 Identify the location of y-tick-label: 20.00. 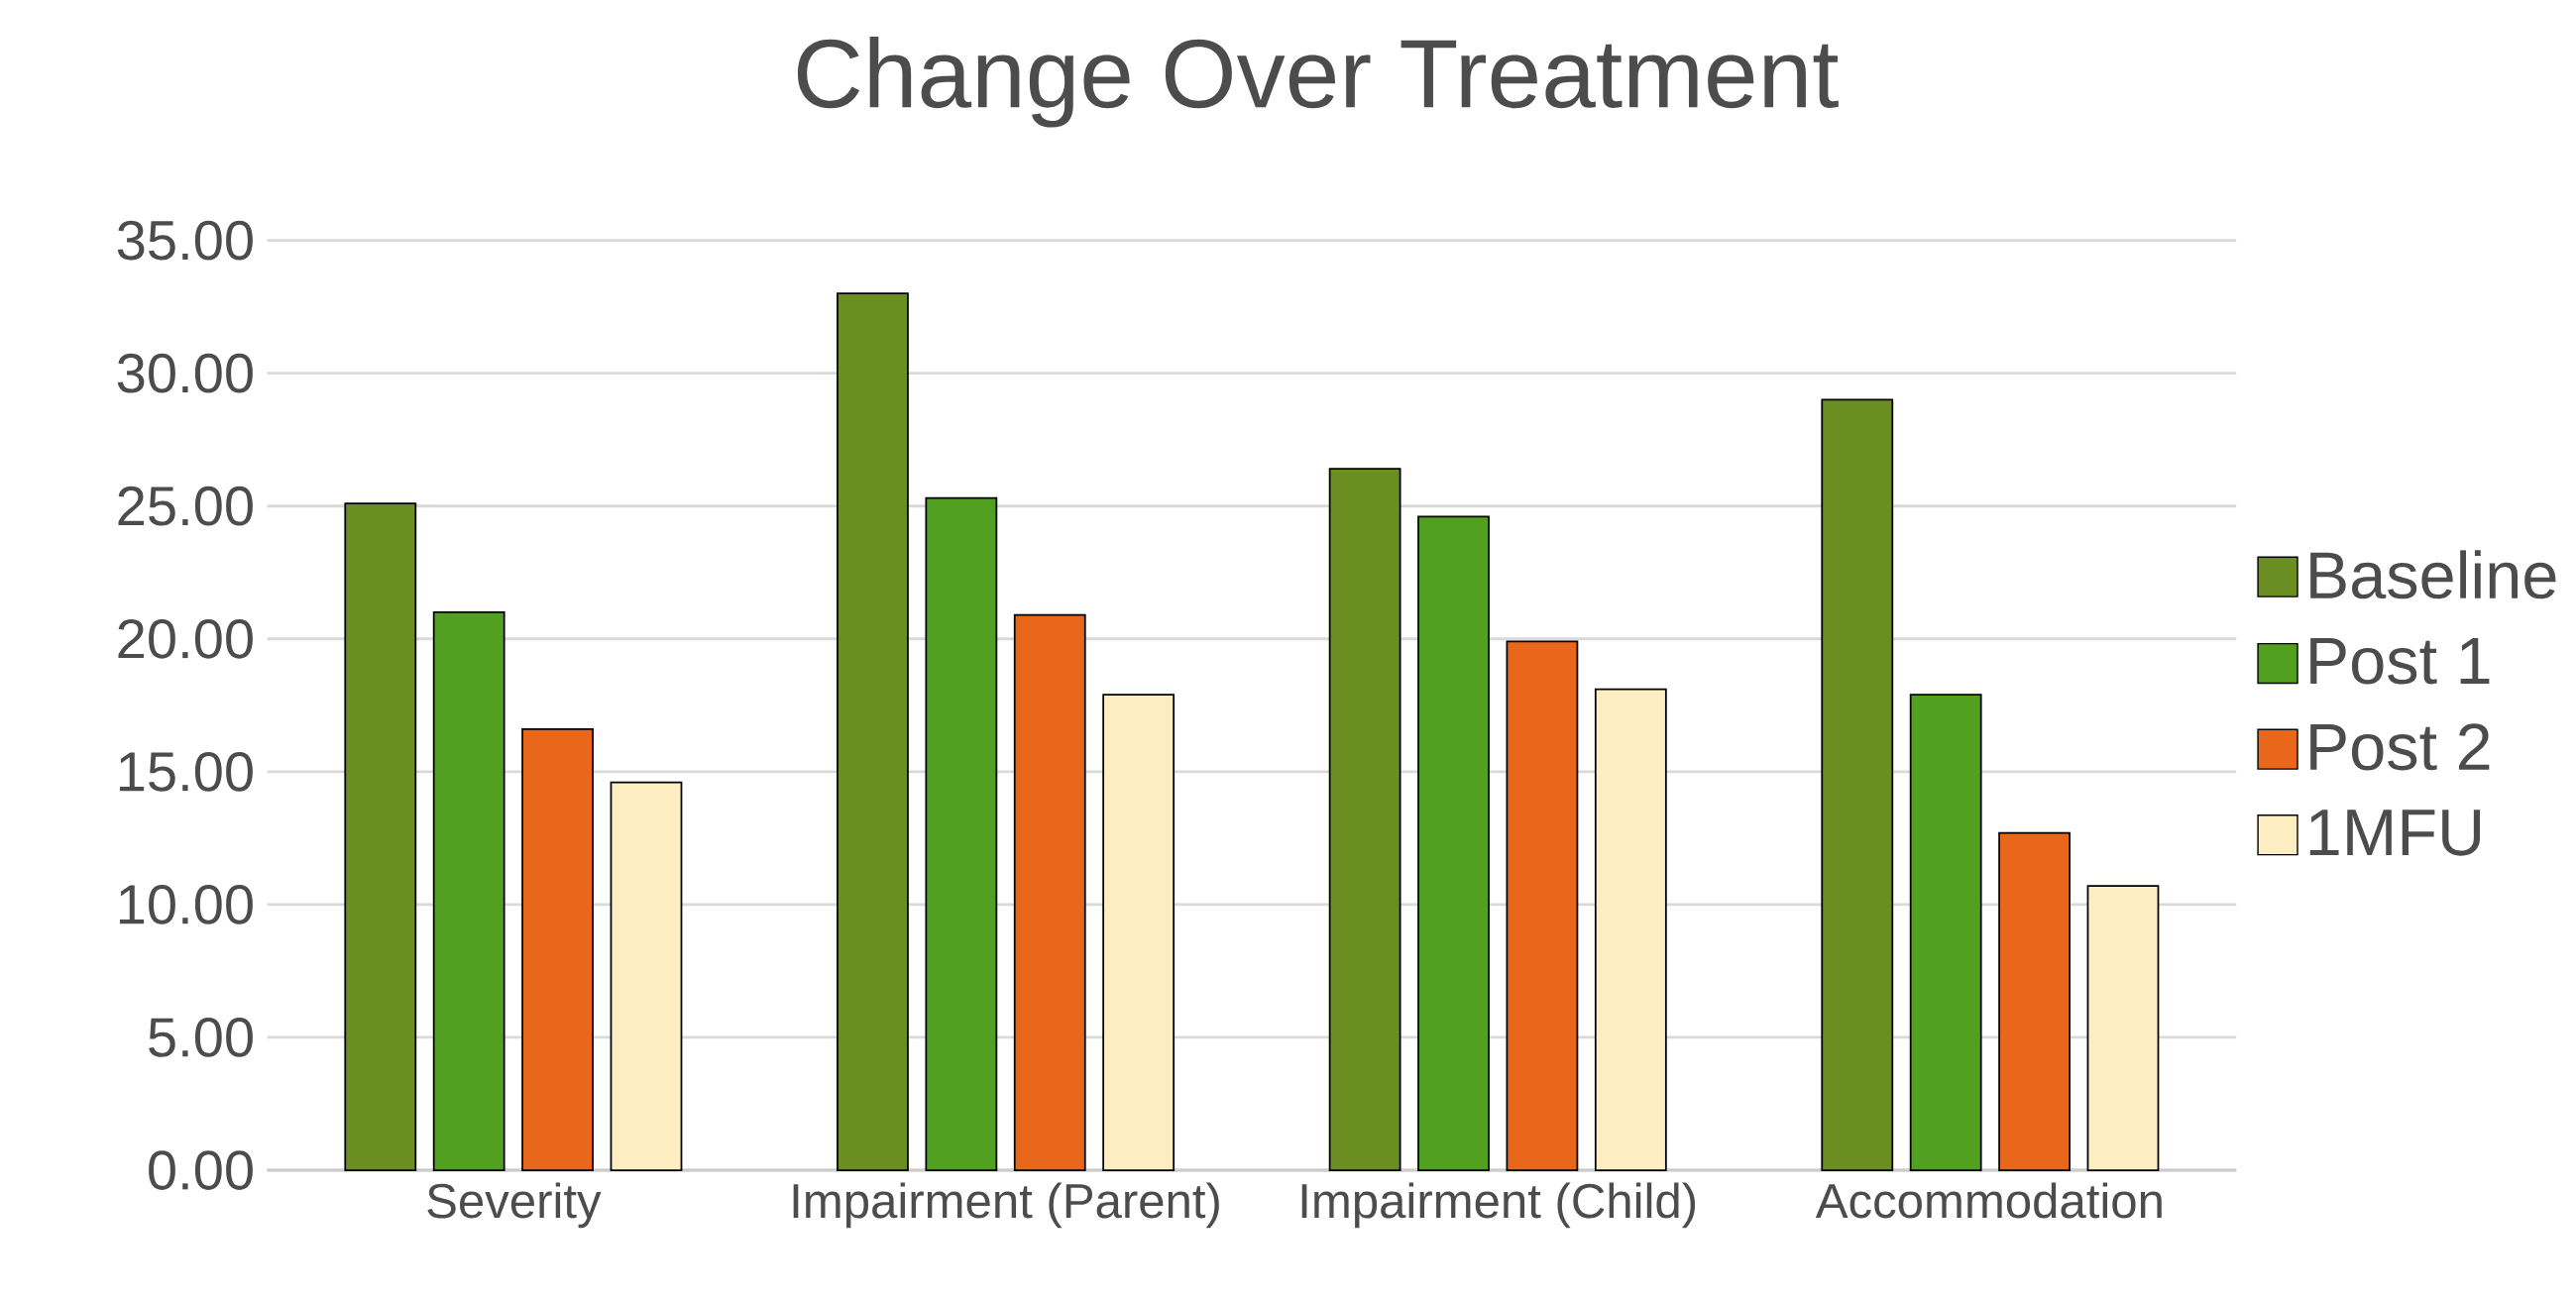
(185, 639).